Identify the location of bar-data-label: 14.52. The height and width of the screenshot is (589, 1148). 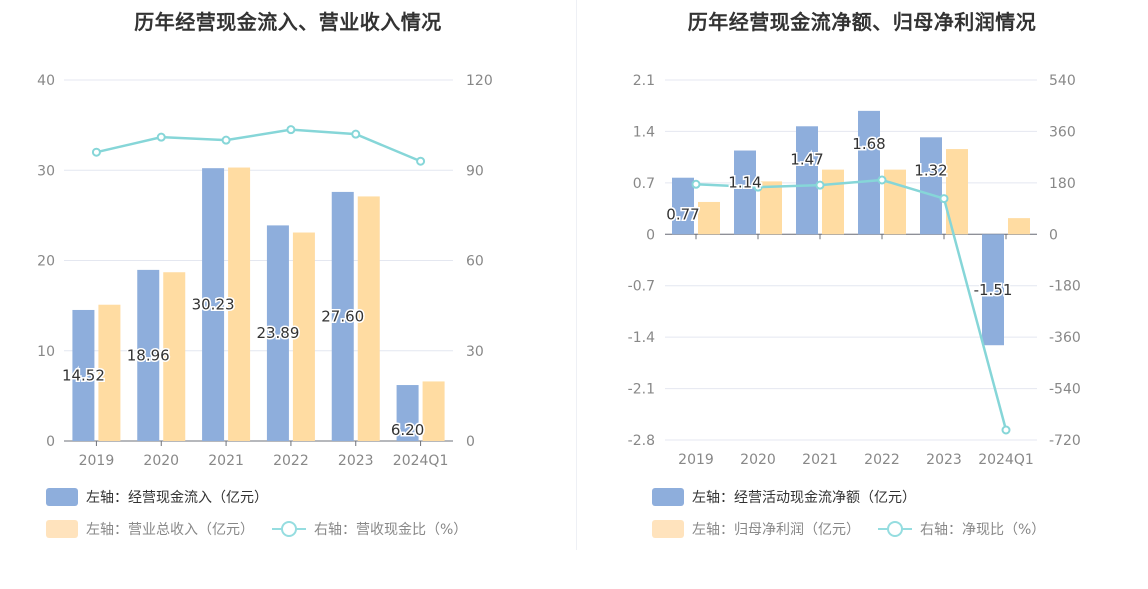
(83, 375).